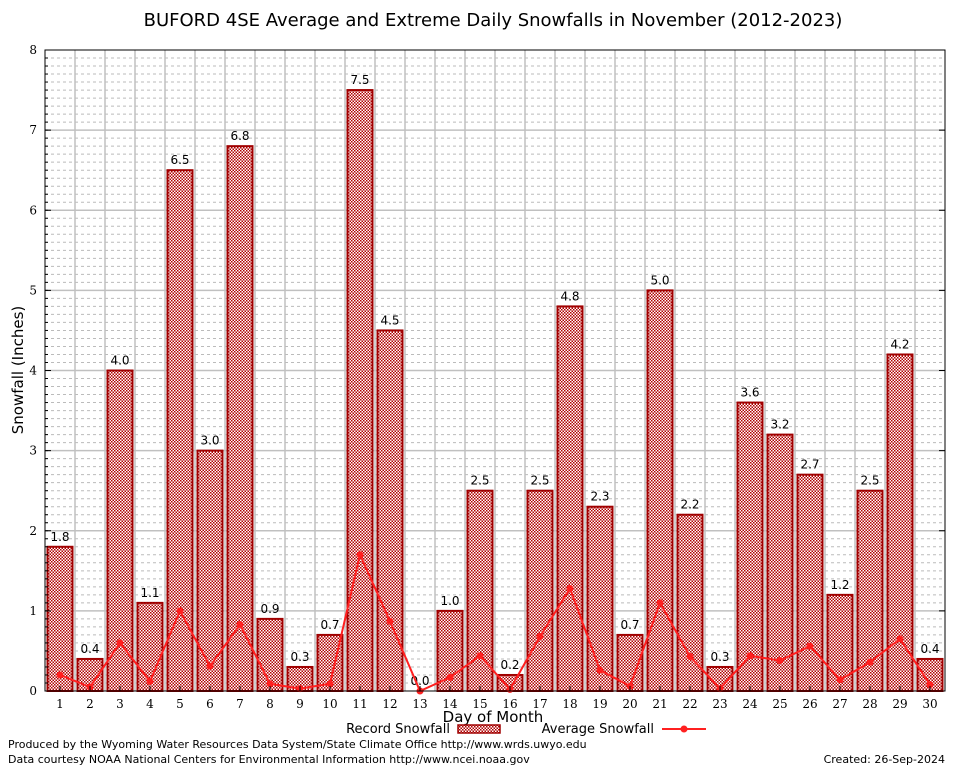 The image size is (954, 768). What do you see at coordinates (809, 704) in the screenshot?
I see `x-tick-label: 26` at bounding box center [809, 704].